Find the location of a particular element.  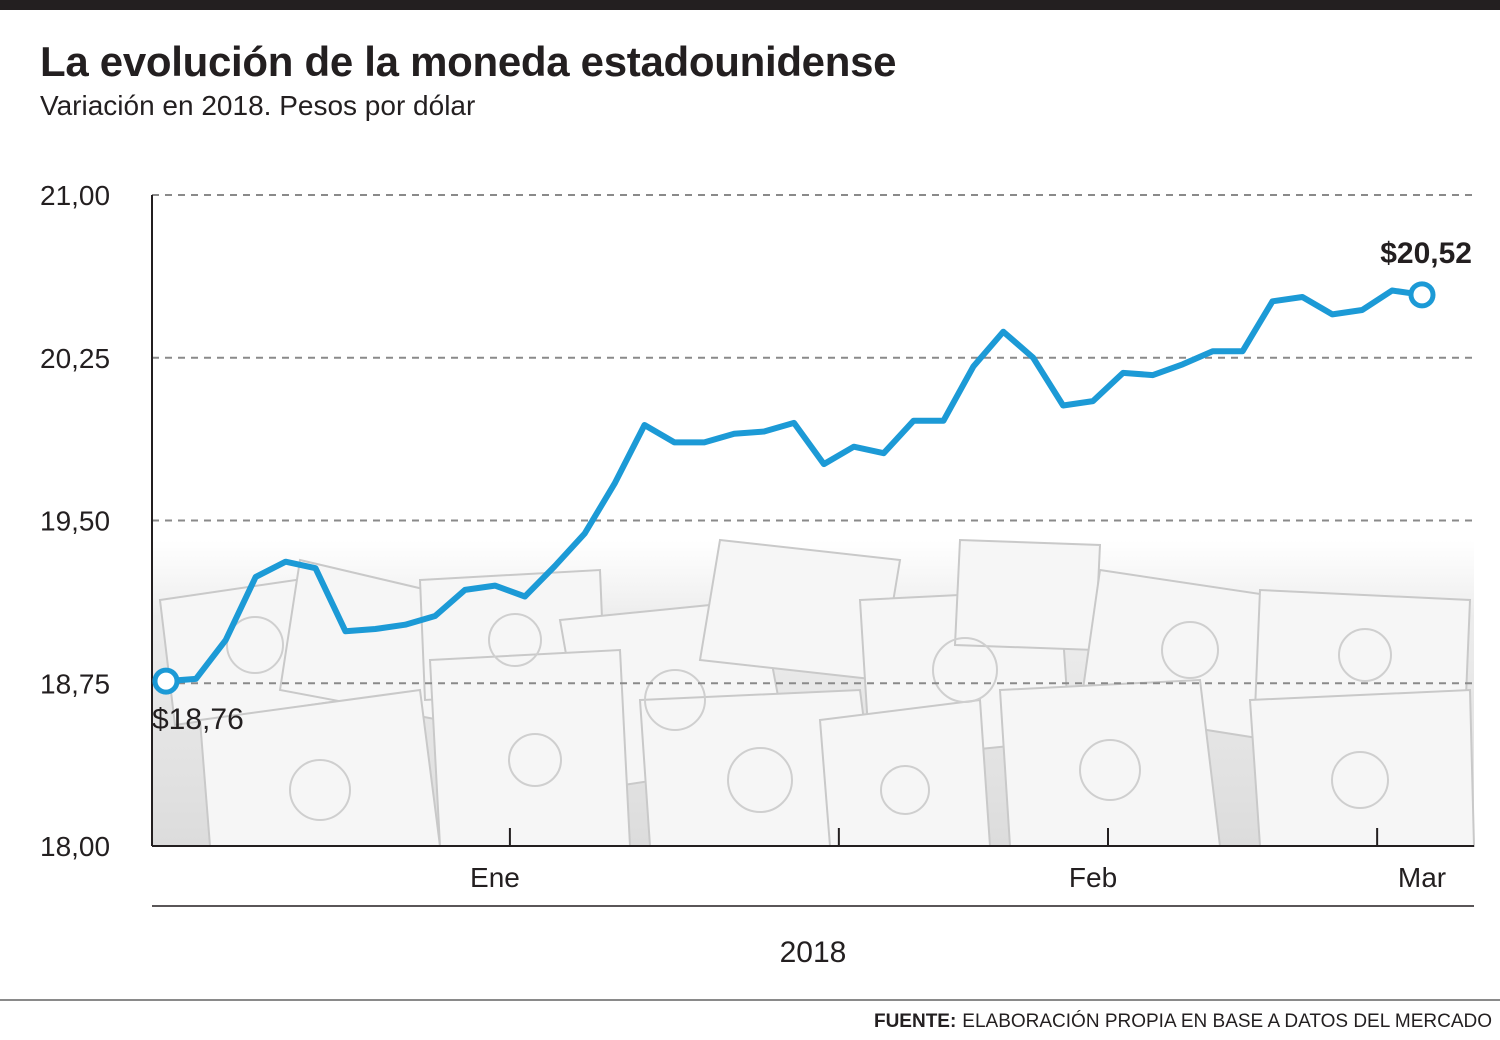

y-tick-label: 19,50 is located at coordinates (75, 521).